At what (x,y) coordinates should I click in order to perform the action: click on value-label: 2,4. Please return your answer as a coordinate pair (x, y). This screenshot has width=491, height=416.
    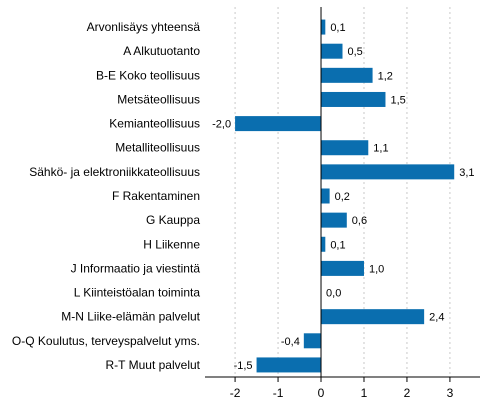
    Looking at the image, I should click on (436, 318).